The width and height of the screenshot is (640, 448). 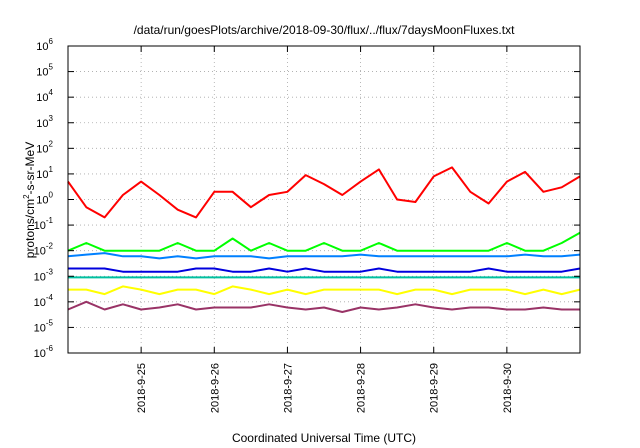 What do you see at coordinates (324, 438) in the screenshot?
I see `x-axis-label: Coordinated Universal Time (UTC)` at bounding box center [324, 438].